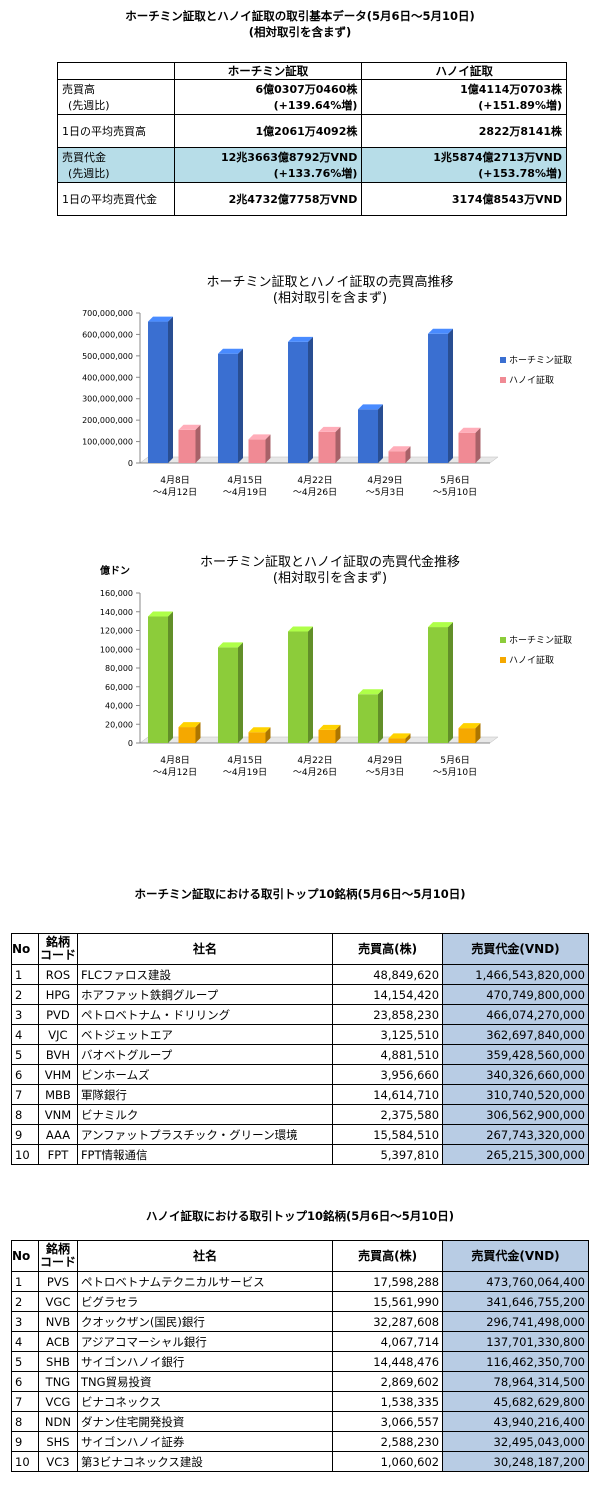 This screenshot has height=1504, width=600. What do you see at coordinates (107, 377) in the screenshot?
I see `y-tick-label: 400,000,000` at bounding box center [107, 377].